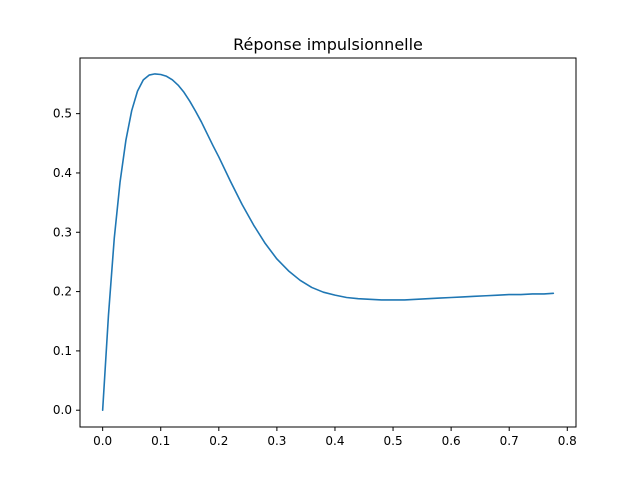 The width and height of the screenshot is (640, 480). Describe the element at coordinates (567, 441) in the screenshot. I see `x-tick-label: 0.8` at that location.